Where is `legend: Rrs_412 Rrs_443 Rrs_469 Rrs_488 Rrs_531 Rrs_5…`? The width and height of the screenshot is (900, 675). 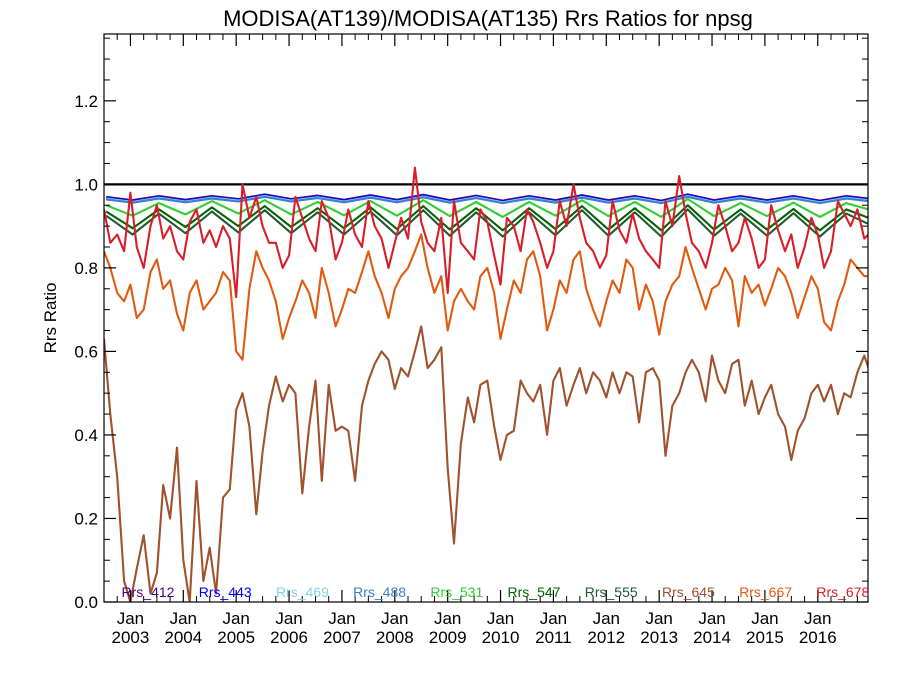 legend: Rrs_412 Rrs_443 Rrs_469 Rrs_488 Rrs_531 Rrs_5… is located at coordinates (496, 592).